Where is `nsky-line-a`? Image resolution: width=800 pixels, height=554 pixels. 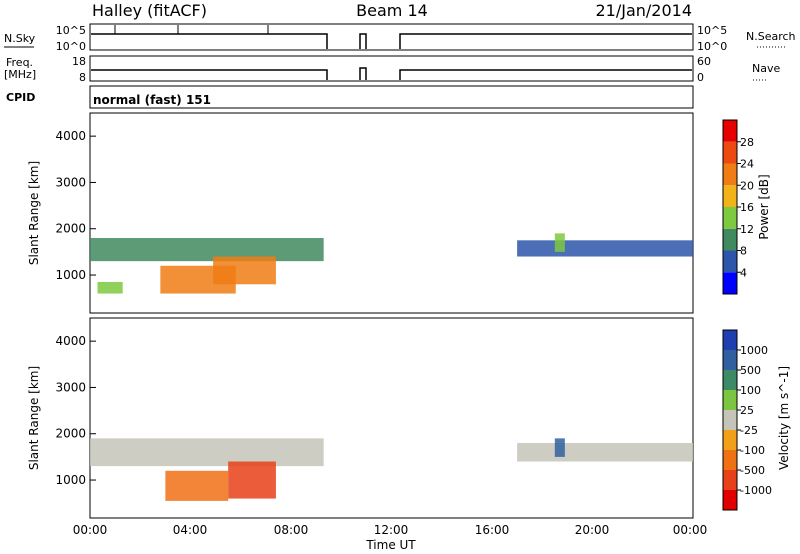 nsky-line-a is located at coordinates (391, 41).